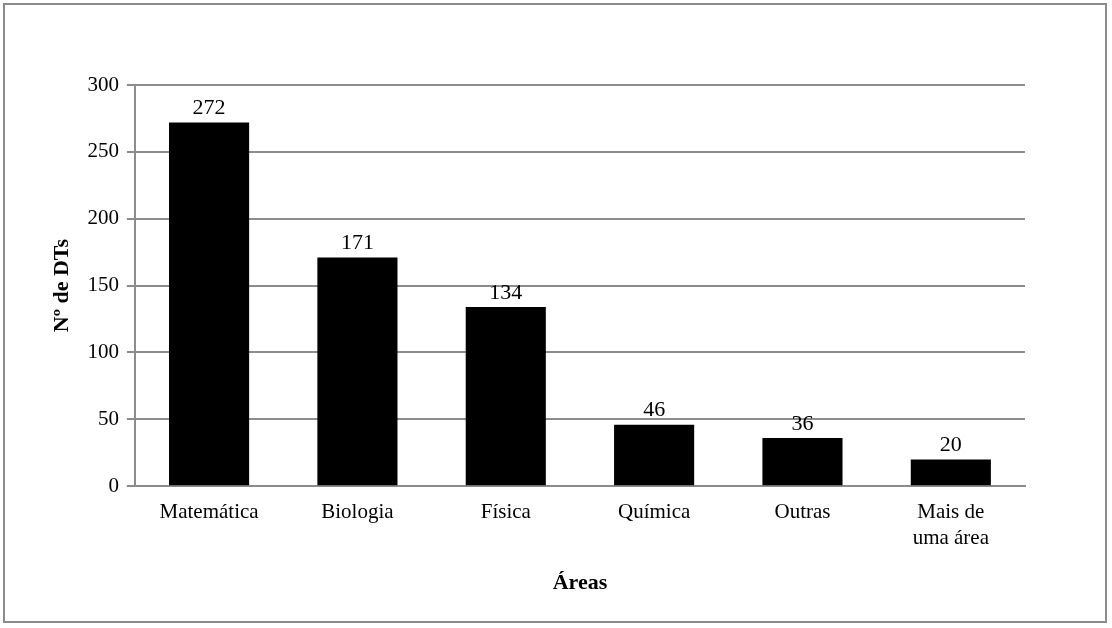 This screenshot has height=628, width=1112. What do you see at coordinates (103, 350) in the screenshot?
I see `y-tick-label: 100` at bounding box center [103, 350].